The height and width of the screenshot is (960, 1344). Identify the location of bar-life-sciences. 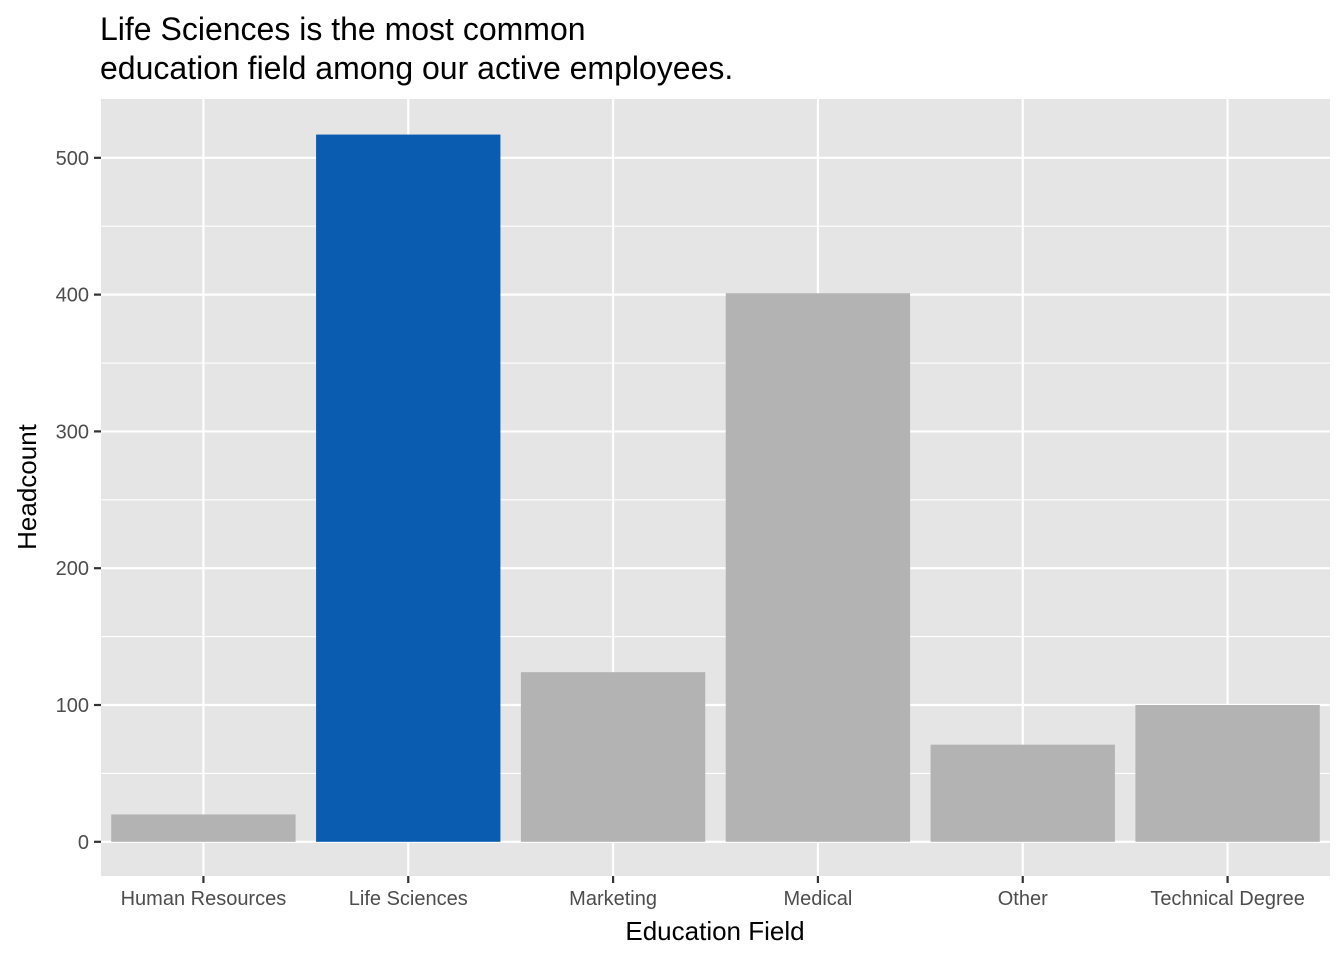
(408, 488).